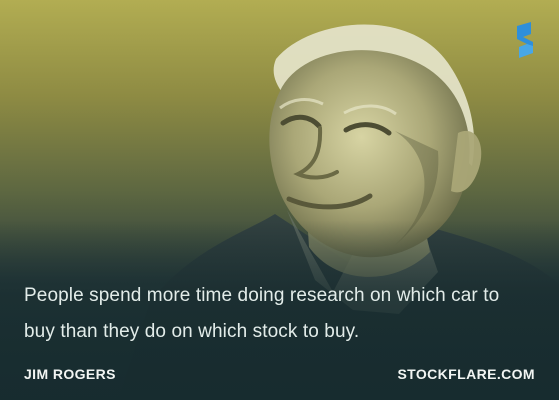 This screenshot has width=559, height=400. Describe the element at coordinates (525, 40) in the screenshot. I see `stockflare-logo-icon` at that location.